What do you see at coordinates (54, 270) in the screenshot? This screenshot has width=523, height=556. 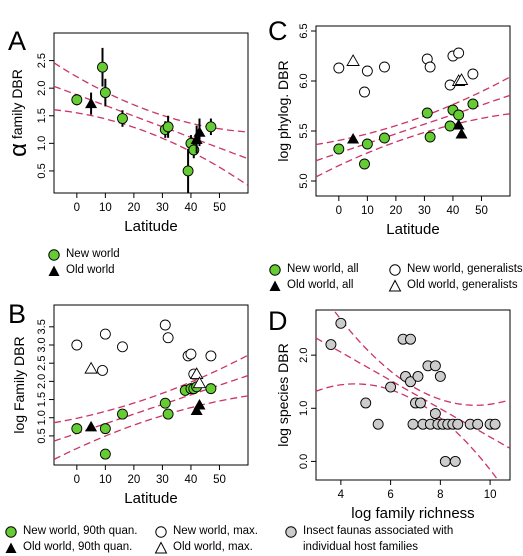 I see `legend-marker-old-world` at bounding box center [54, 270].